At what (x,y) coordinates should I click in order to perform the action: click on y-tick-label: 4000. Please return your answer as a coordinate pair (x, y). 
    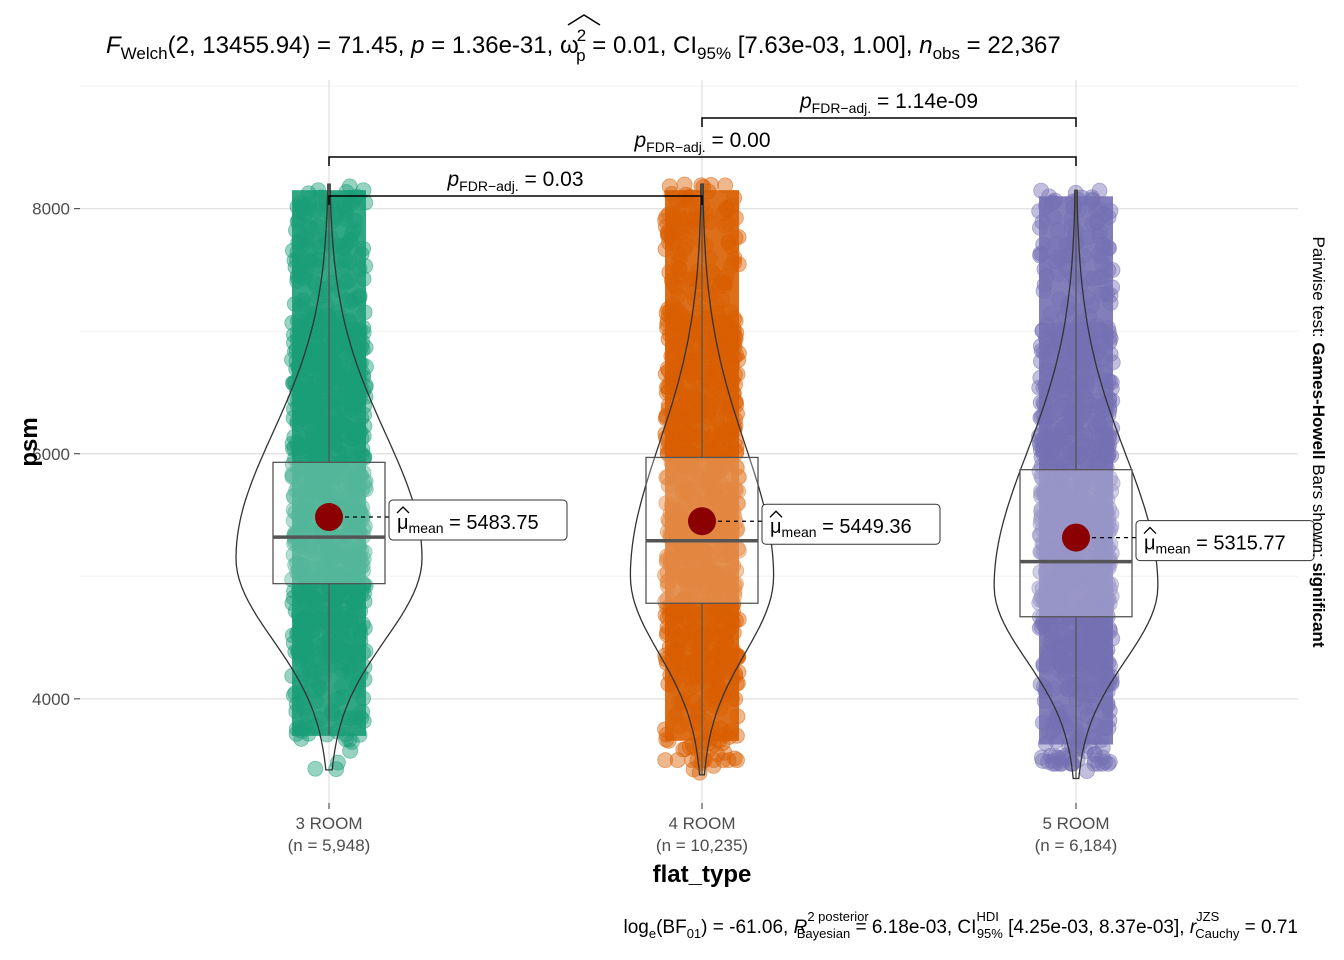
    Looking at the image, I should click on (51, 699).